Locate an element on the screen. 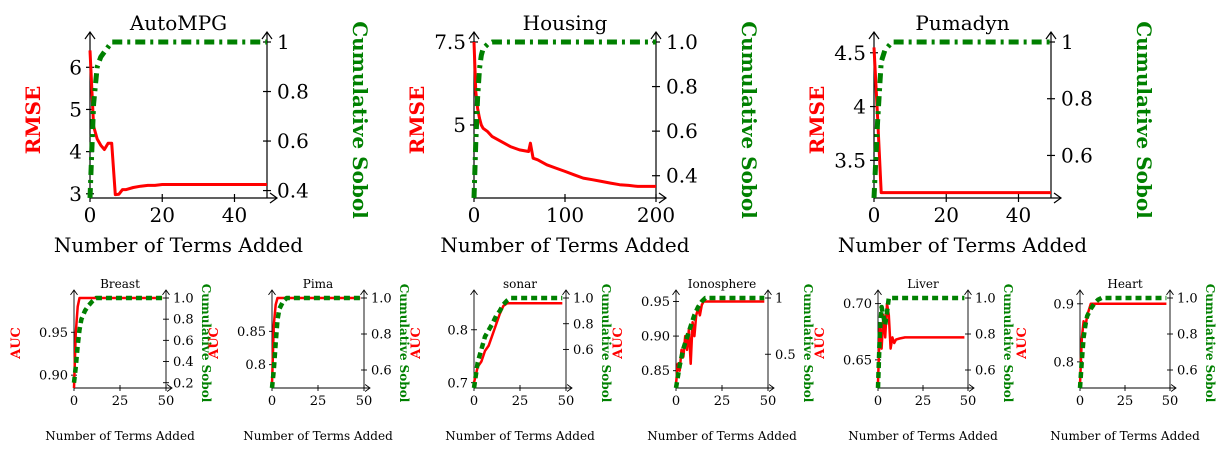 This screenshot has height=450, width=1216. chart-title: Pumadyn is located at coordinates (962, 23).